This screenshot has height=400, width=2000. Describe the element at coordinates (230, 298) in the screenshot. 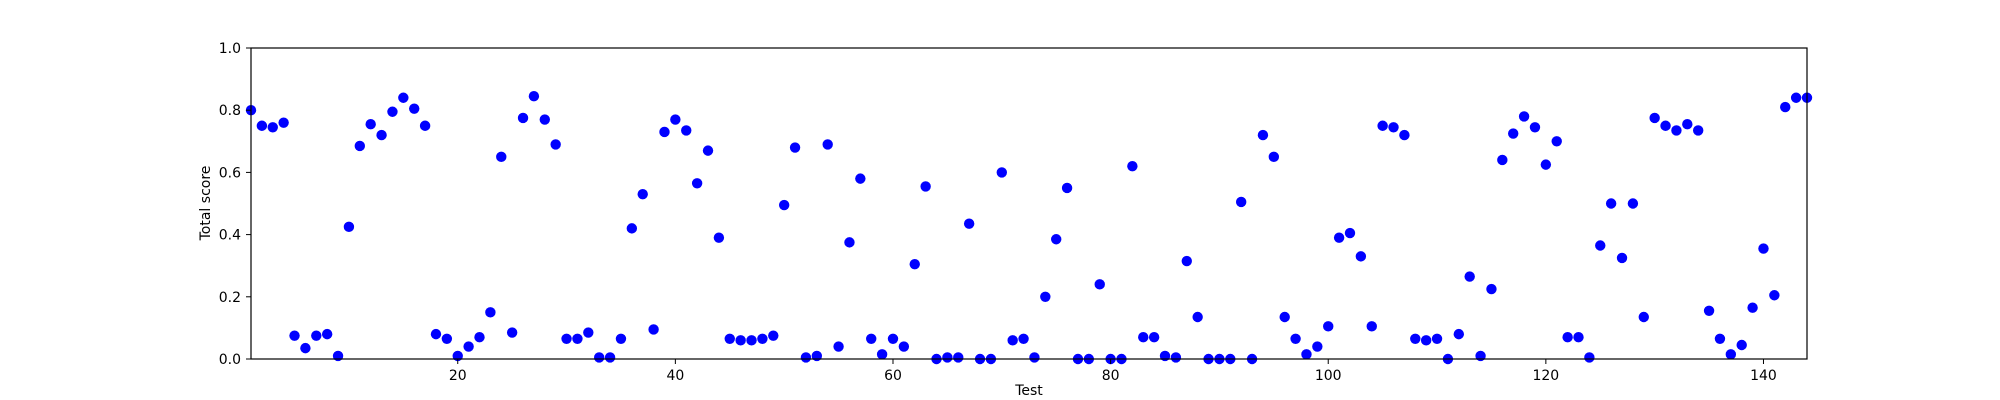

I see `y-tick-label: 0.2` at that location.